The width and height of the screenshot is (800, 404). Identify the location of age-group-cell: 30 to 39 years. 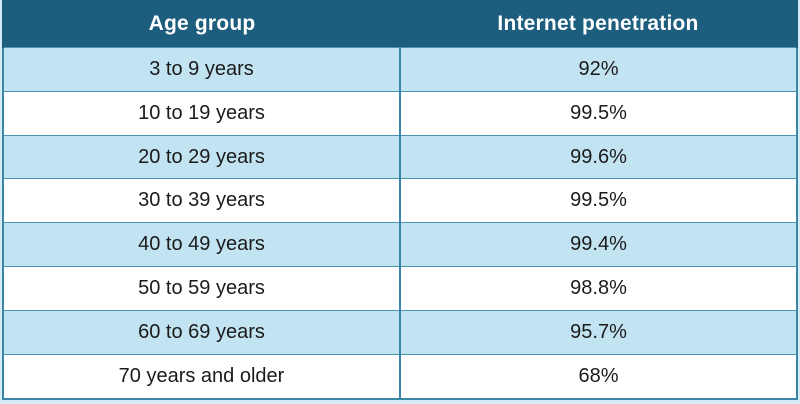
(201, 201).